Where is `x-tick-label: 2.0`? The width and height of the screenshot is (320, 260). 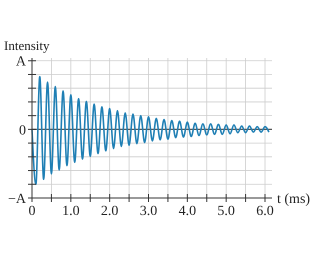 x-tick-label: 2.0 is located at coordinates (109, 211).